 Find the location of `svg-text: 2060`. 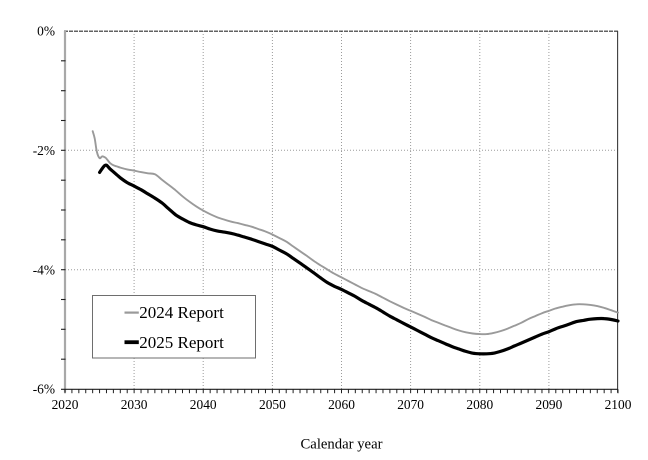

svg-text: 2060 is located at coordinates (341, 404).